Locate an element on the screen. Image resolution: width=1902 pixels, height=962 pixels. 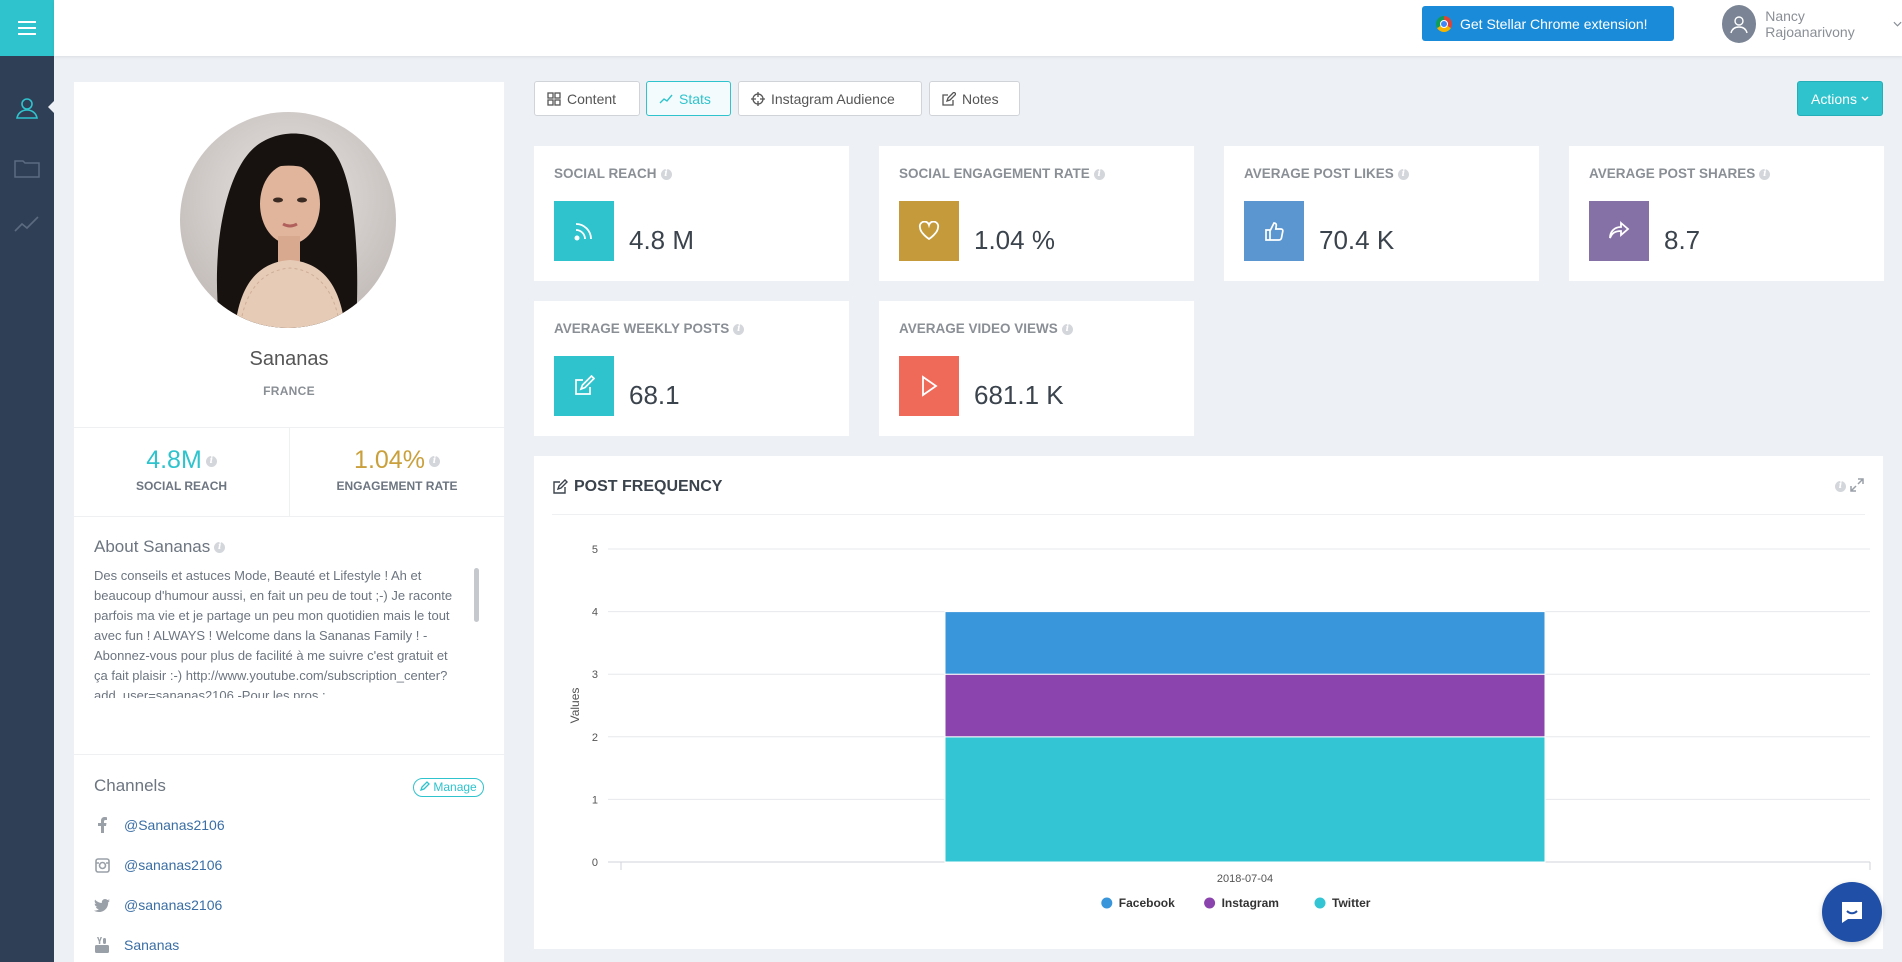
chrome-extension-label: Get Stellar Chrome extension! is located at coordinates (1554, 23).